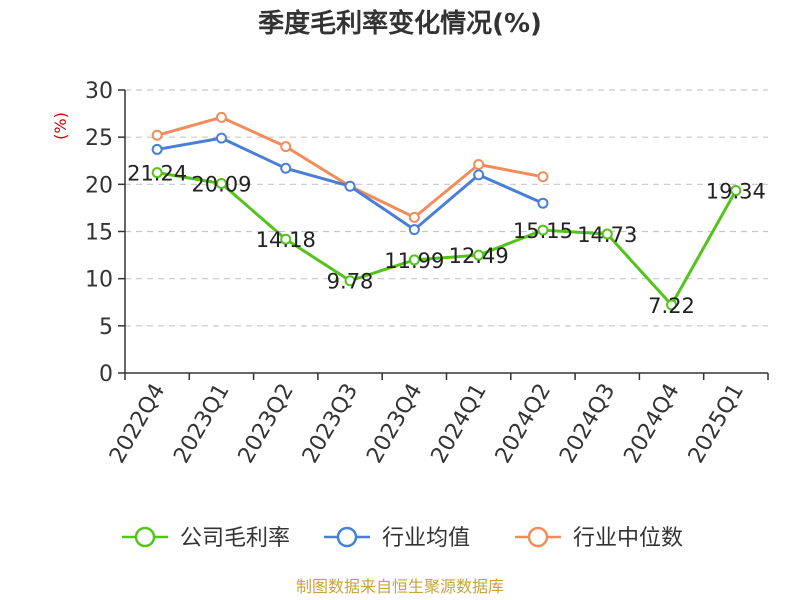 The image size is (800, 600). I want to click on data-label: 15.15, so click(543, 231).